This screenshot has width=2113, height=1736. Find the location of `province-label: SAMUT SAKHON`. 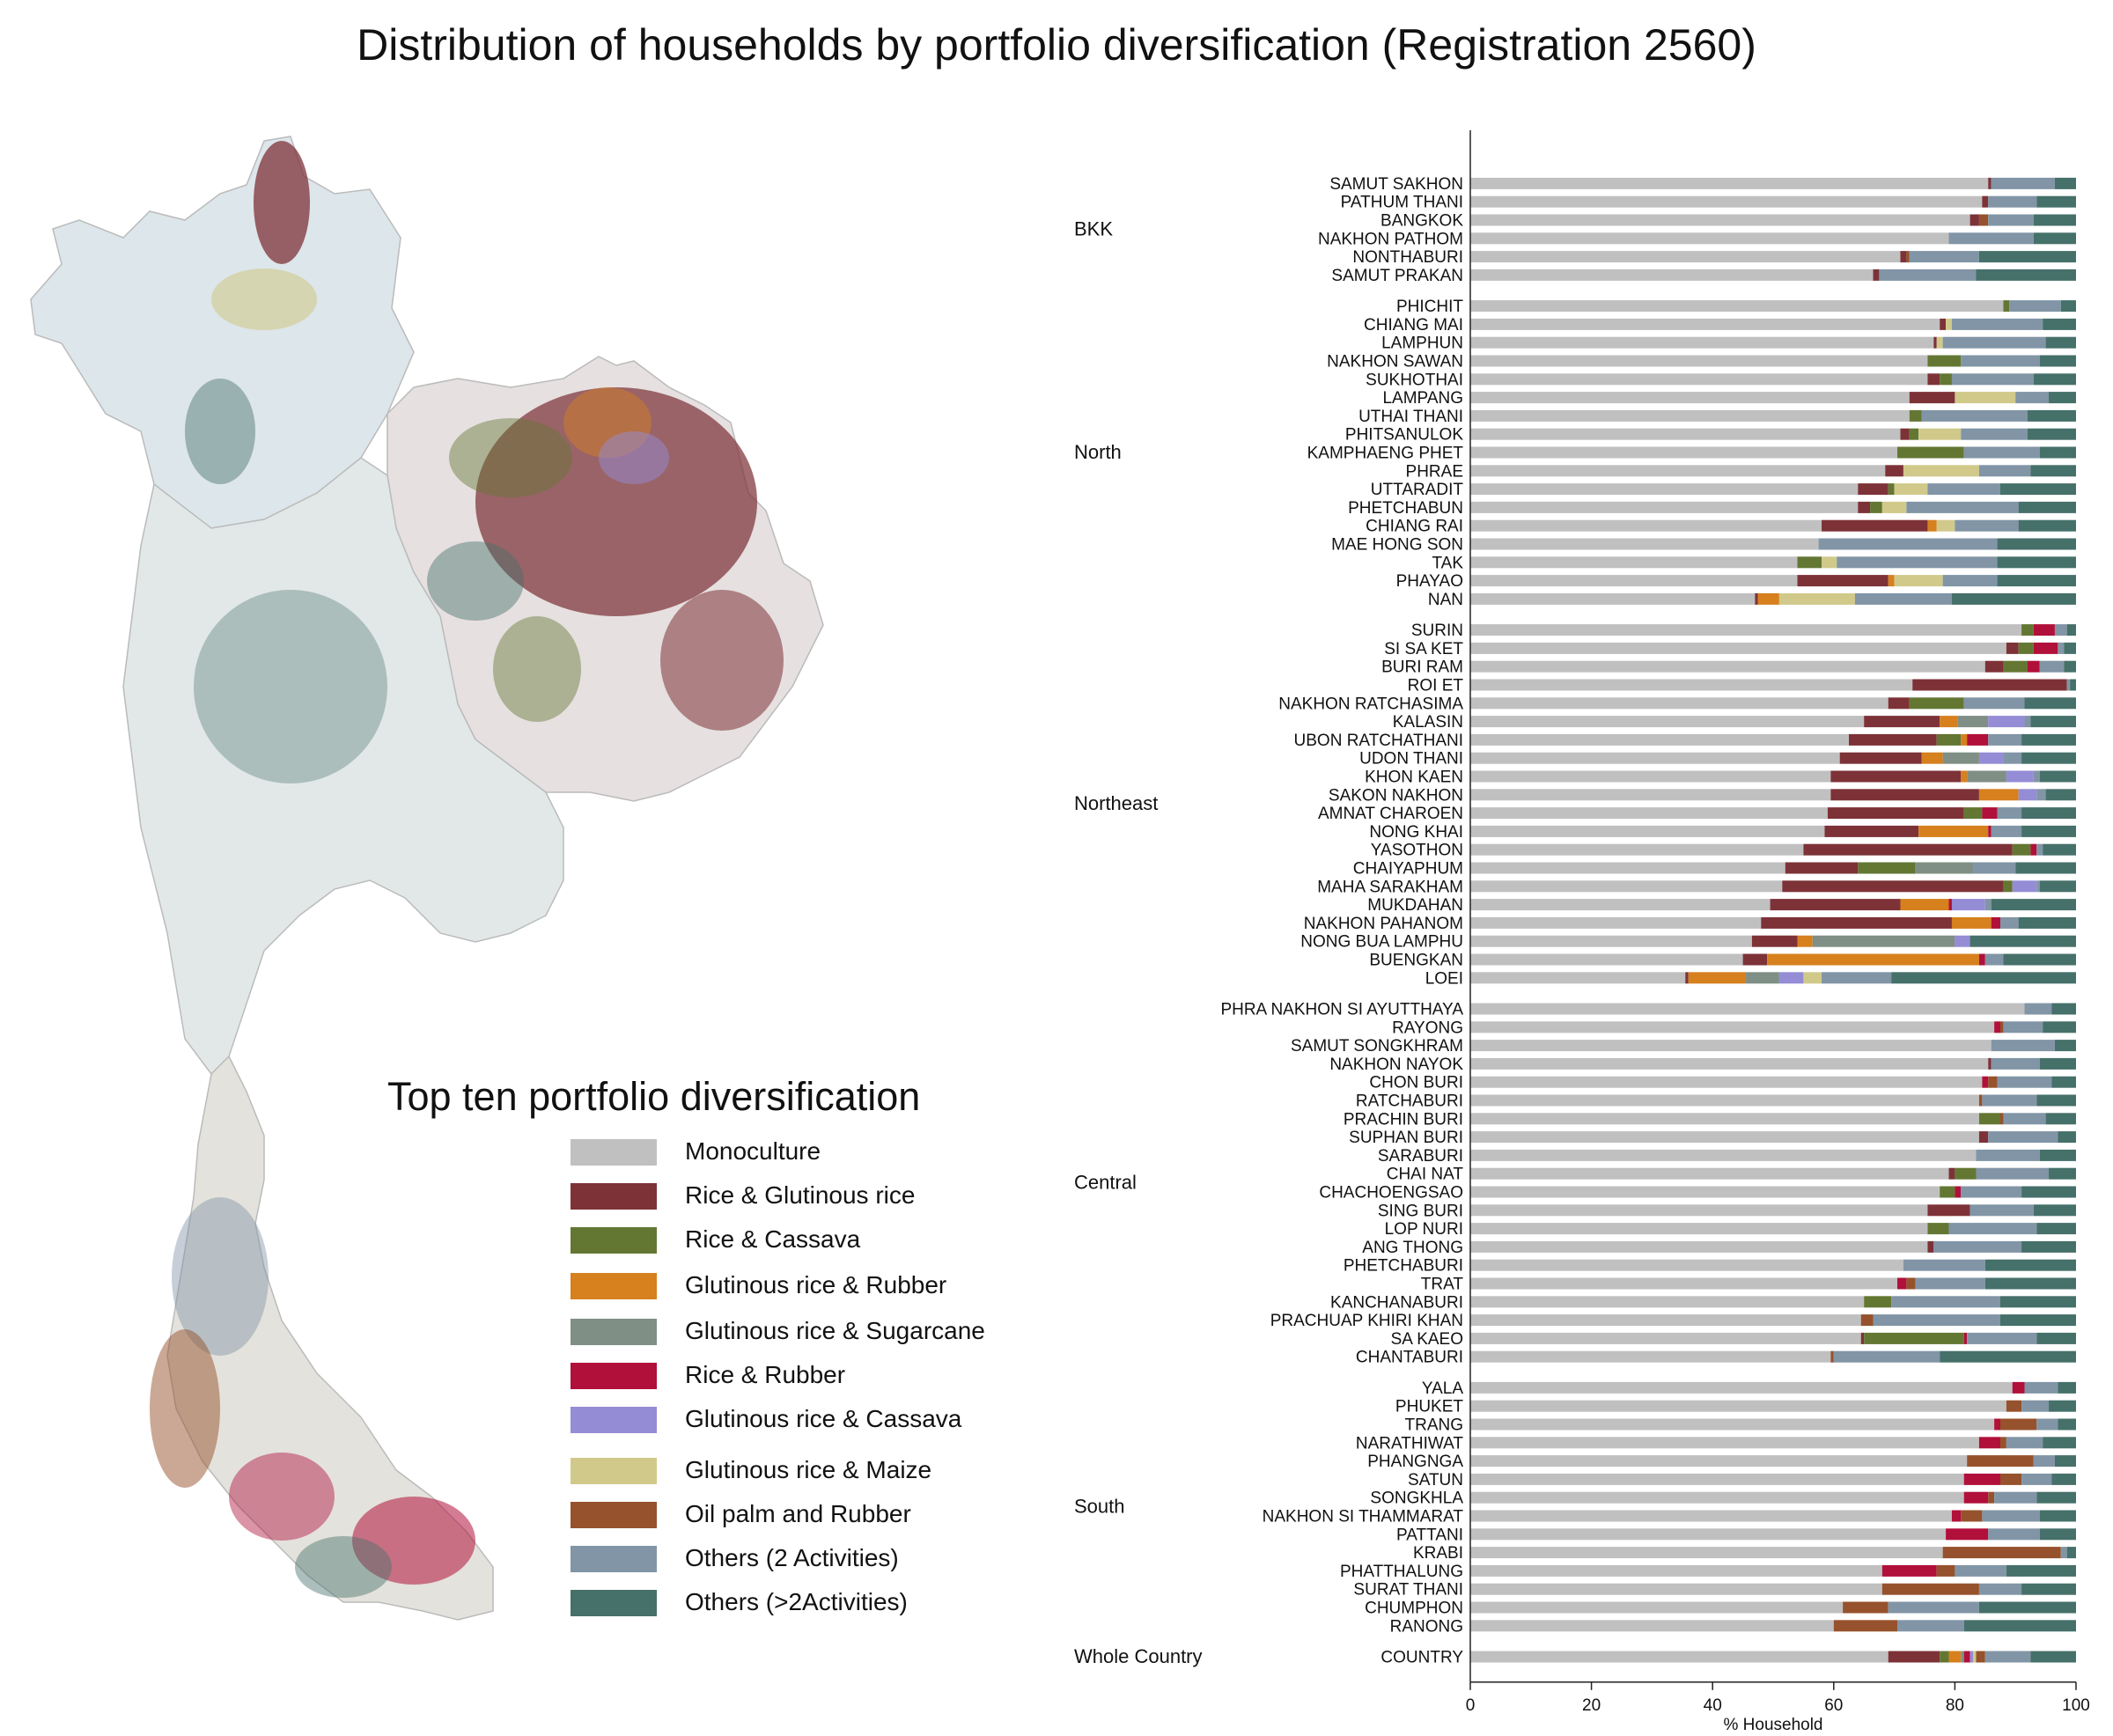

province-label: SAMUT SAKHON is located at coordinates (1396, 184).